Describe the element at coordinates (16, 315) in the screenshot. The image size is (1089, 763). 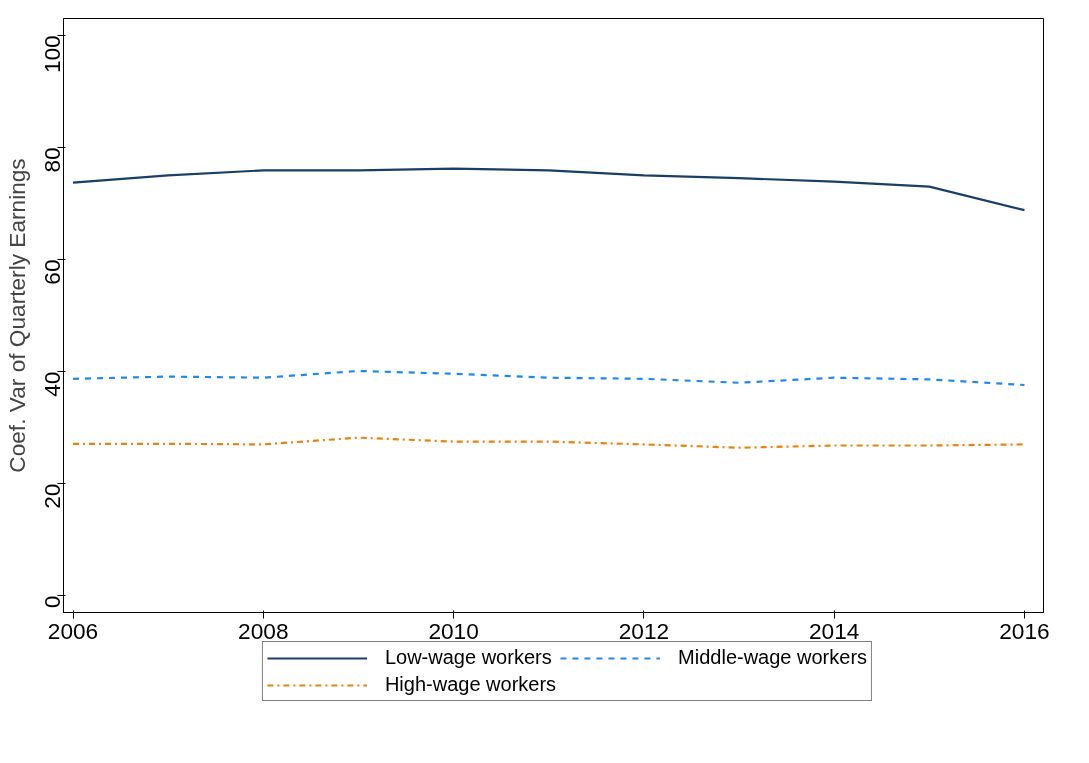
I see `y-axis-title: Coef. Var of Quarterly Earnings` at that location.